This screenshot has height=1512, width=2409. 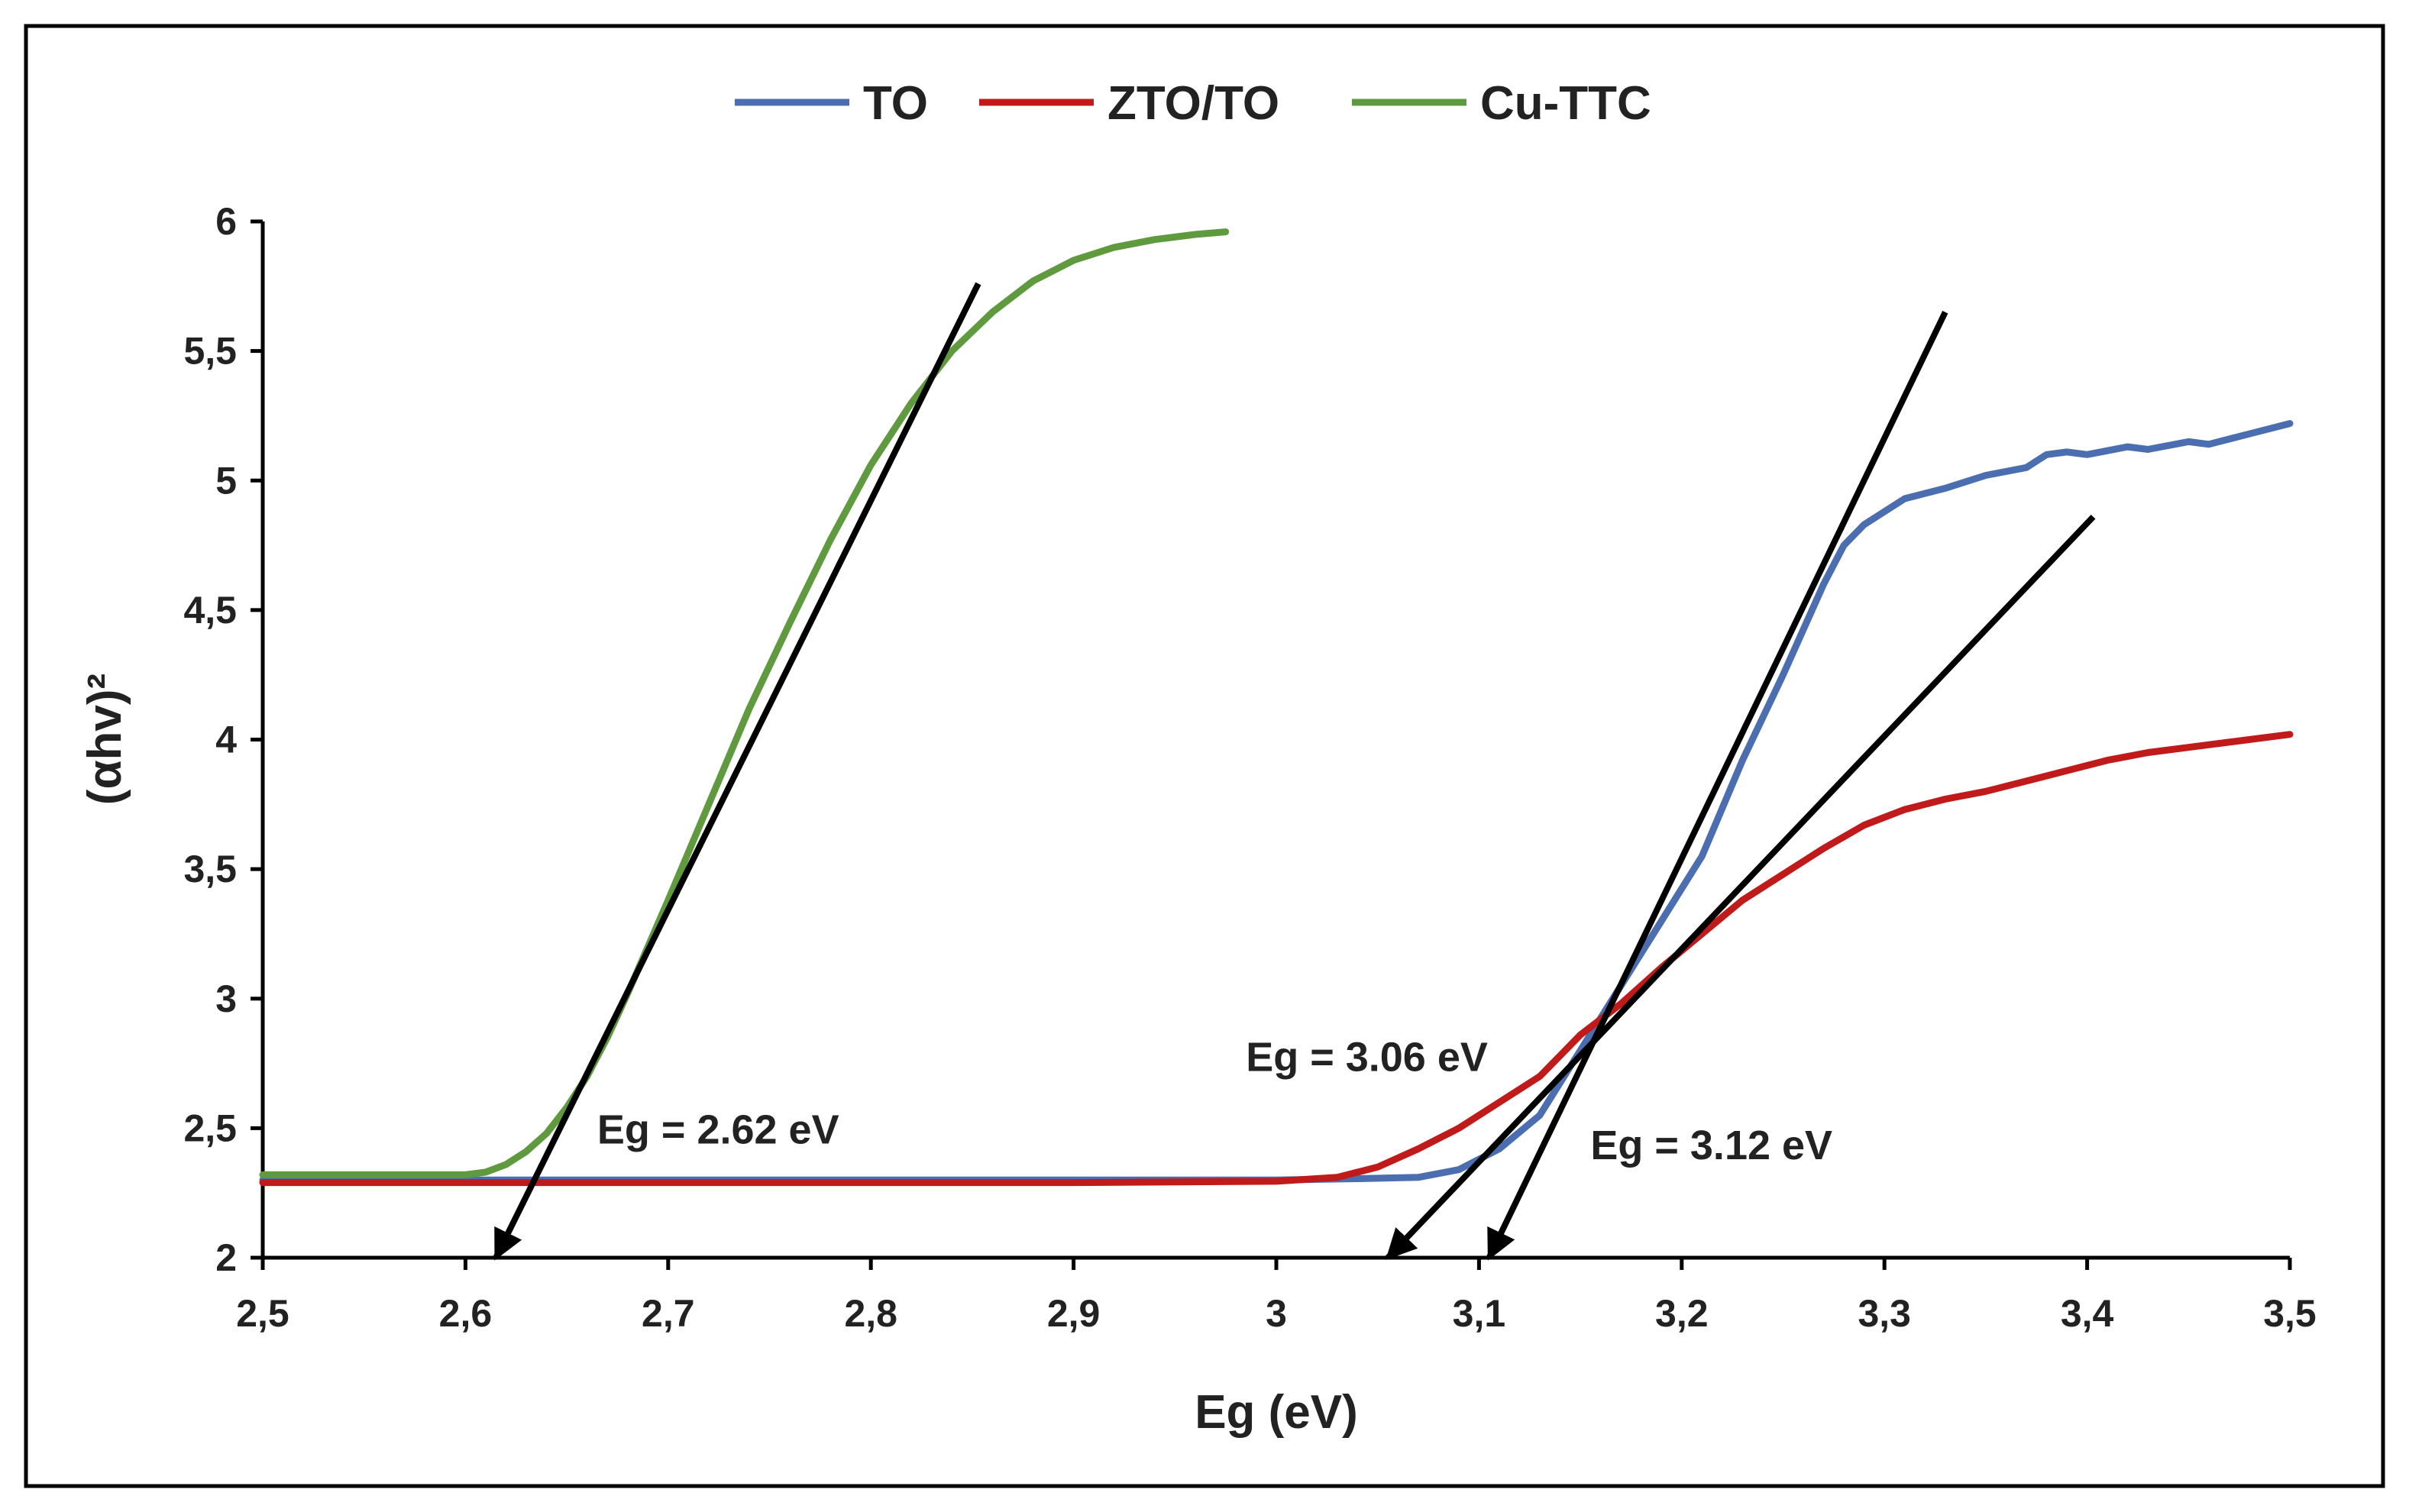 I want to click on legend-label: ZTO/TO, so click(x=1193, y=103).